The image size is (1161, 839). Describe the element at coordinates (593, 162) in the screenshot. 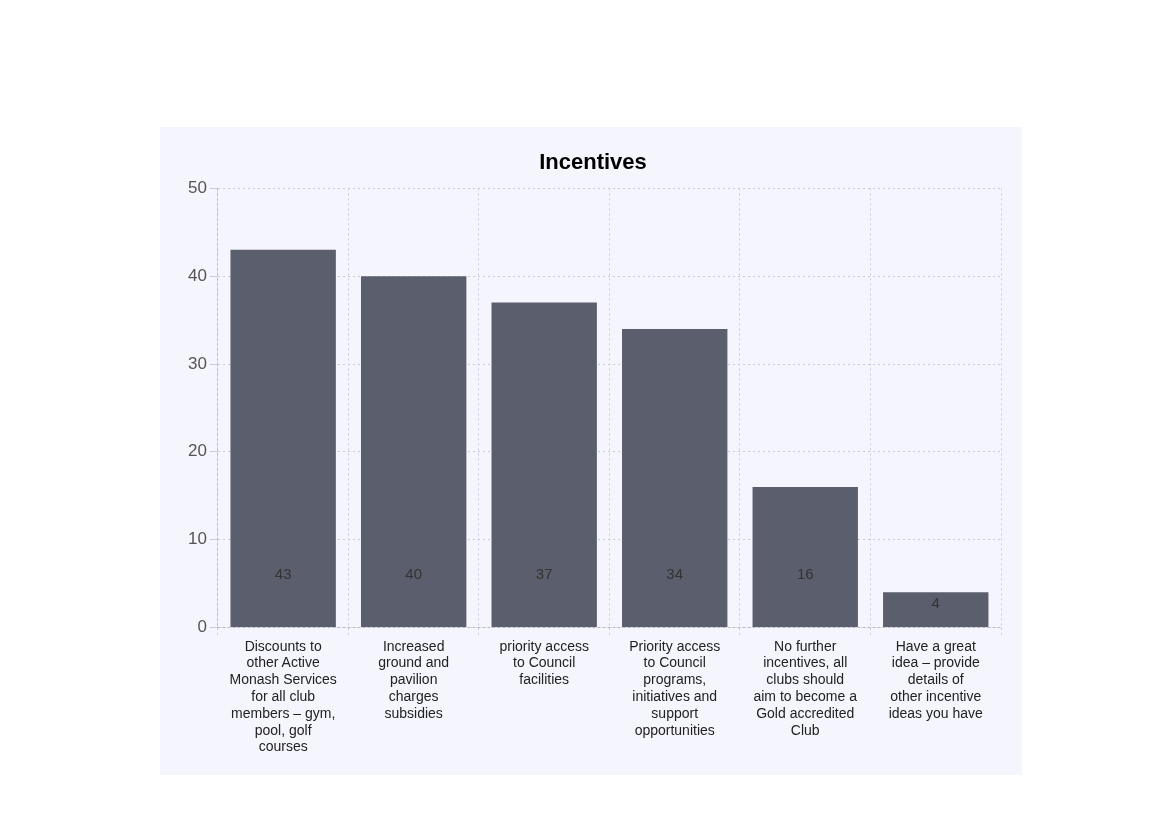

I see `chart-title: Incentives` at that location.